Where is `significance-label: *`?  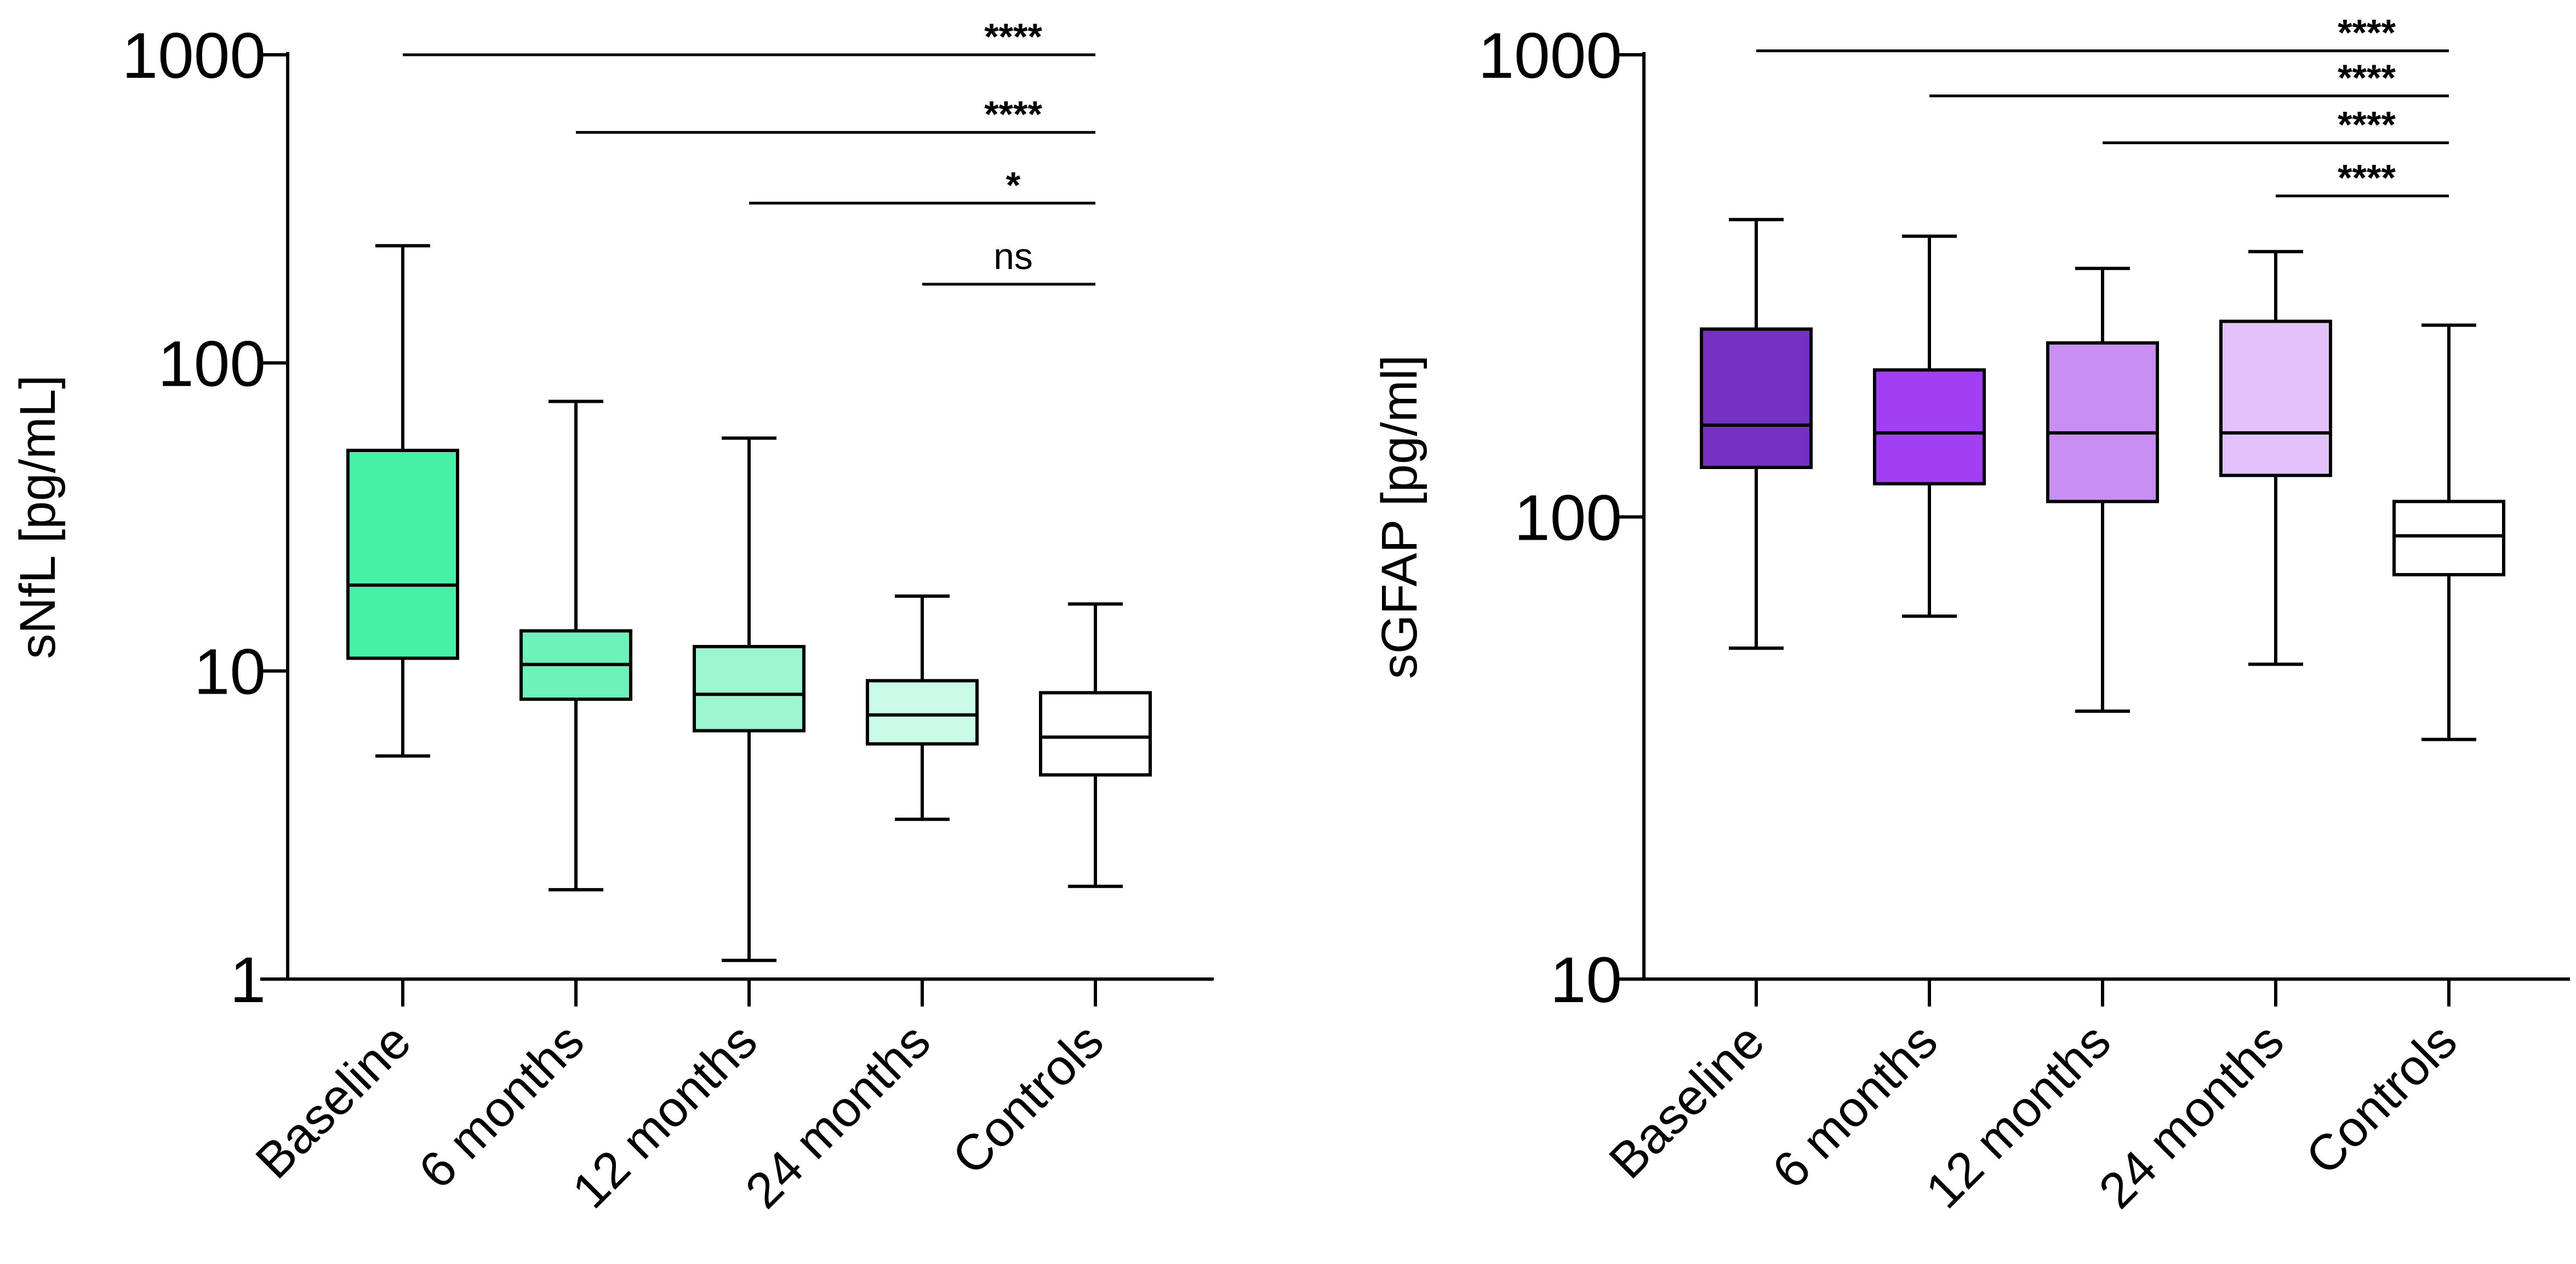
significance-label: * is located at coordinates (1014, 185).